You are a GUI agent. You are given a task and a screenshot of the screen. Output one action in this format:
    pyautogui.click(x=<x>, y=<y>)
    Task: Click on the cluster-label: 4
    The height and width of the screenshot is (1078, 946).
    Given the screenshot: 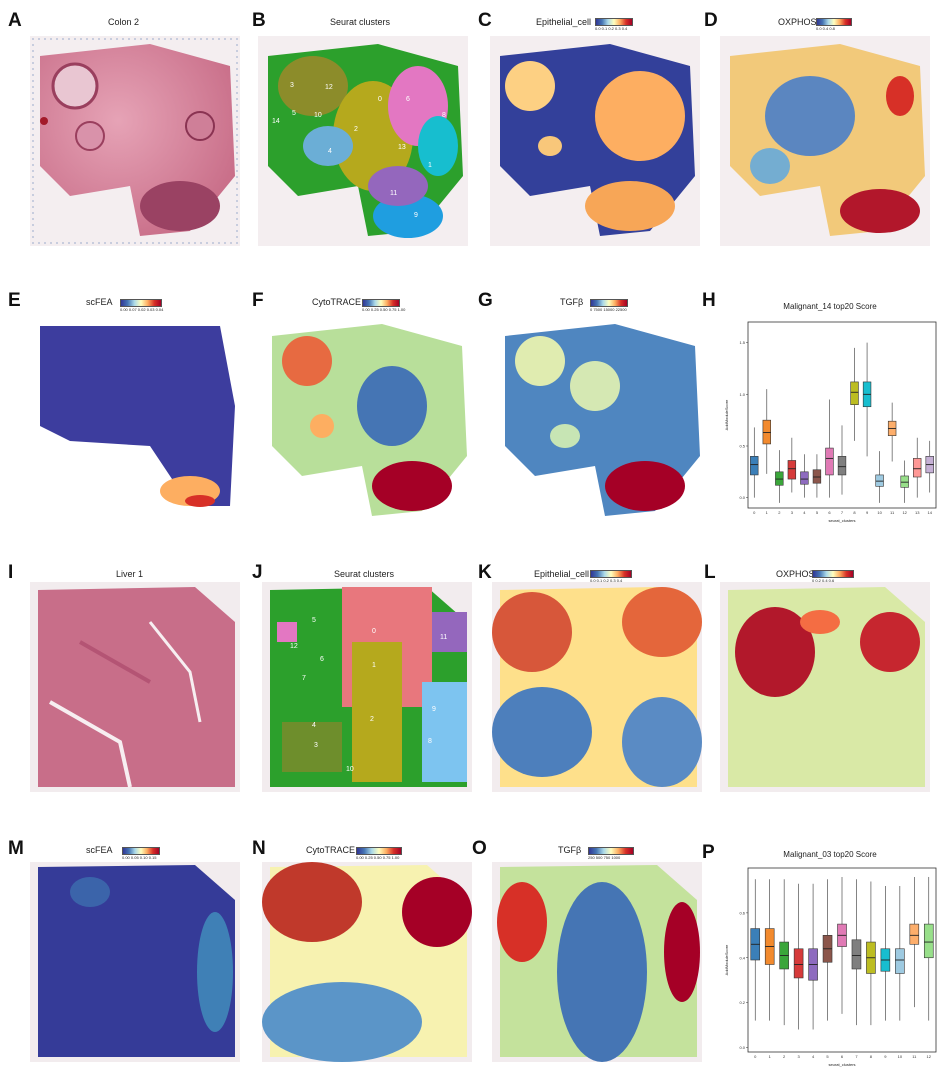 What is the action you would take?
    pyautogui.click(x=330, y=151)
    